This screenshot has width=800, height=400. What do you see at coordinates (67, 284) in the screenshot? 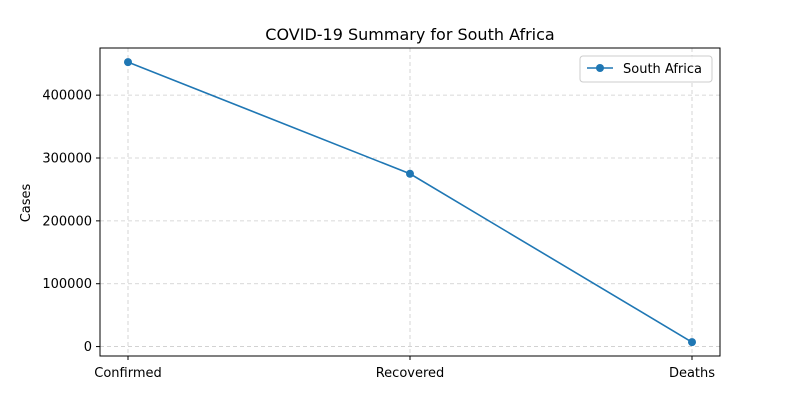
I see `y-tick-label: 100000` at bounding box center [67, 284].